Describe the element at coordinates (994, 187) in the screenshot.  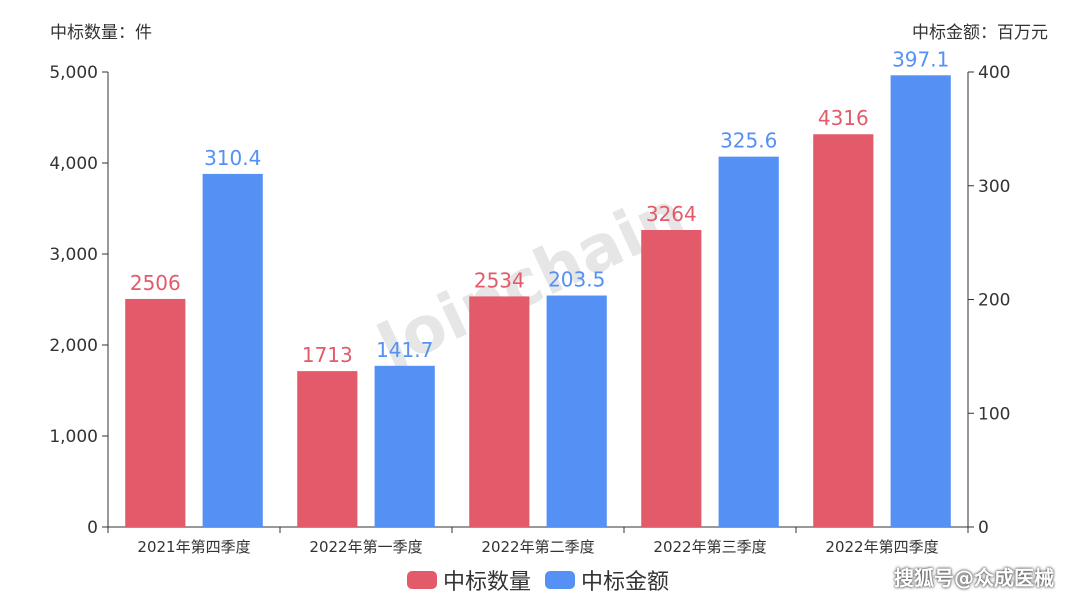
I see `right-tick-label: 300` at that location.